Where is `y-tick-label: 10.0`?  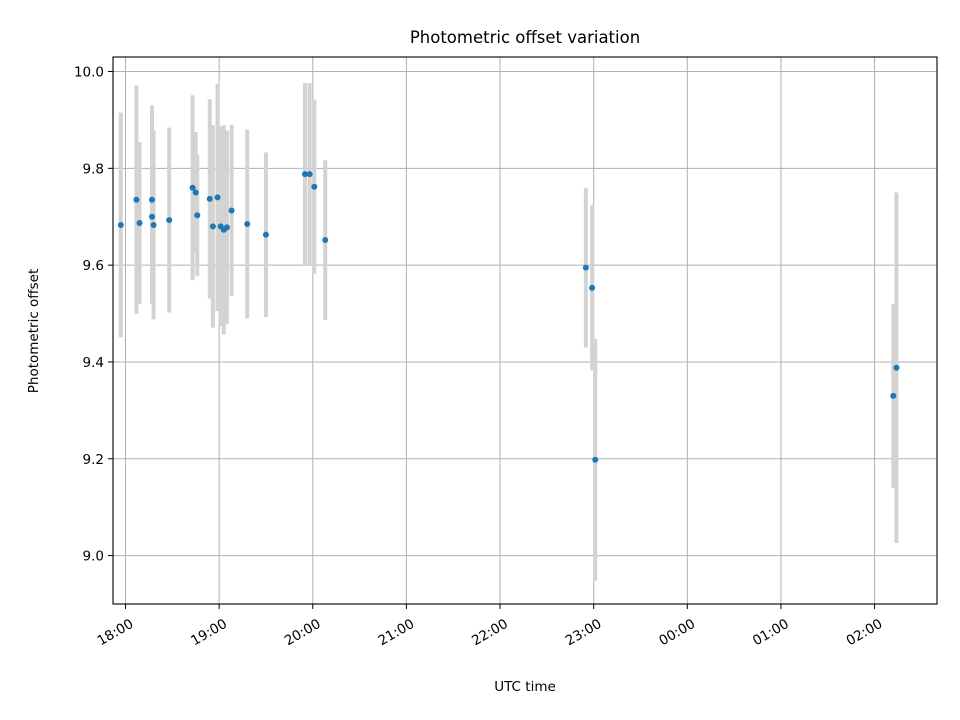 y-tick-label: 10.0 is located at coordinates (89, 73).